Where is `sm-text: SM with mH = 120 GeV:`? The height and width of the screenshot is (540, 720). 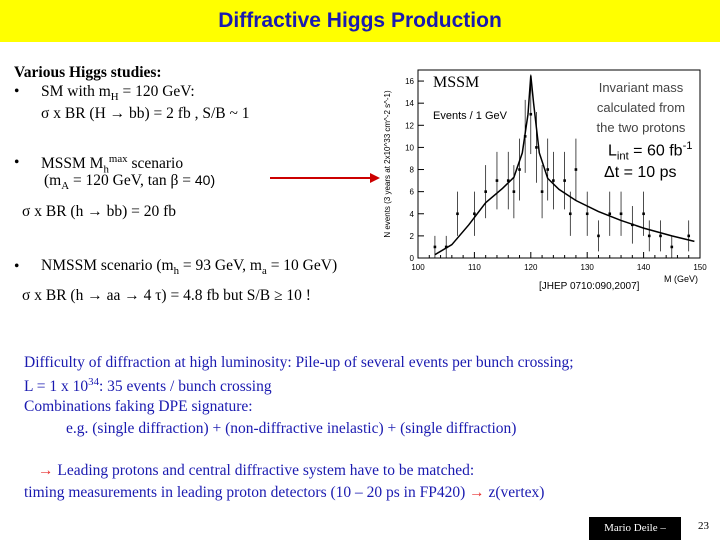 sm-text: SM with mH = 120 GeV: is located at coordinates (118, 93).